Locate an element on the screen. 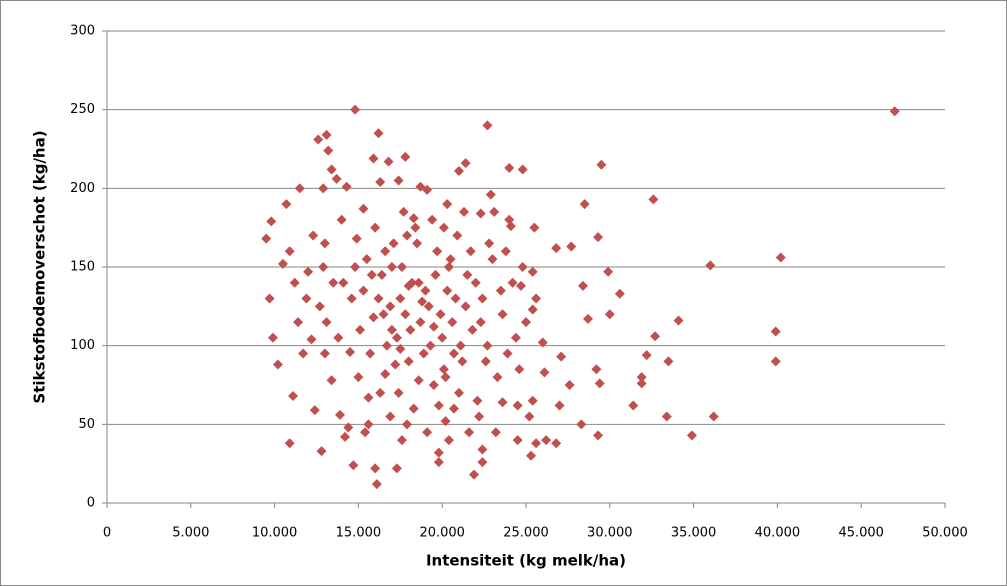 This screenshot has height=586, width=1007. x-tick-label: 10.000 is located at coordinates (275, 533).